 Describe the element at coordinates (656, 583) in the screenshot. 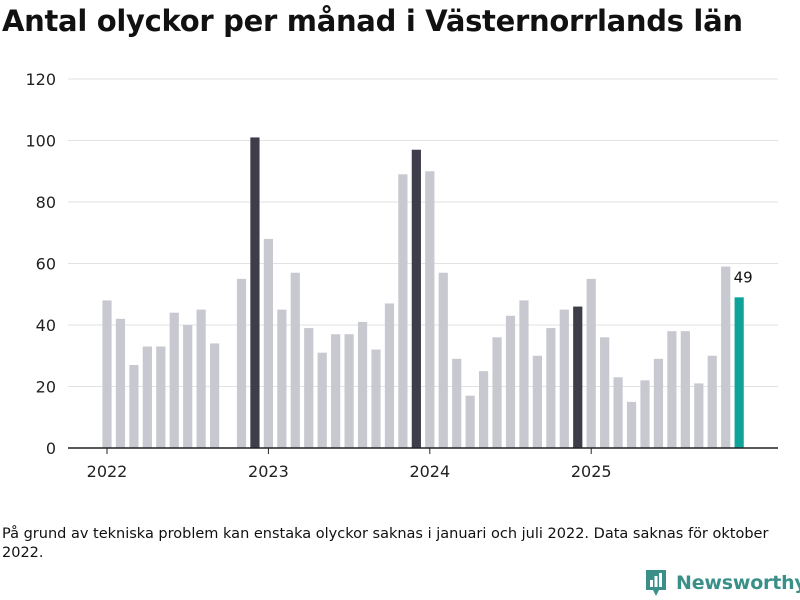

I see `newsworthy-logo-icon` at that location.